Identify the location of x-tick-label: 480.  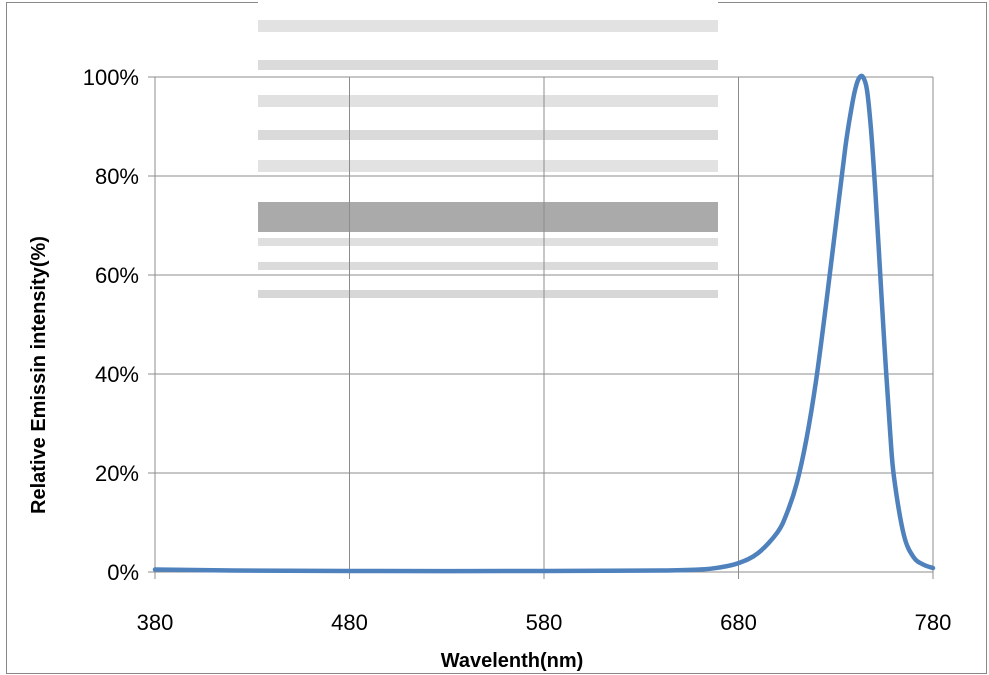
(349, 622).